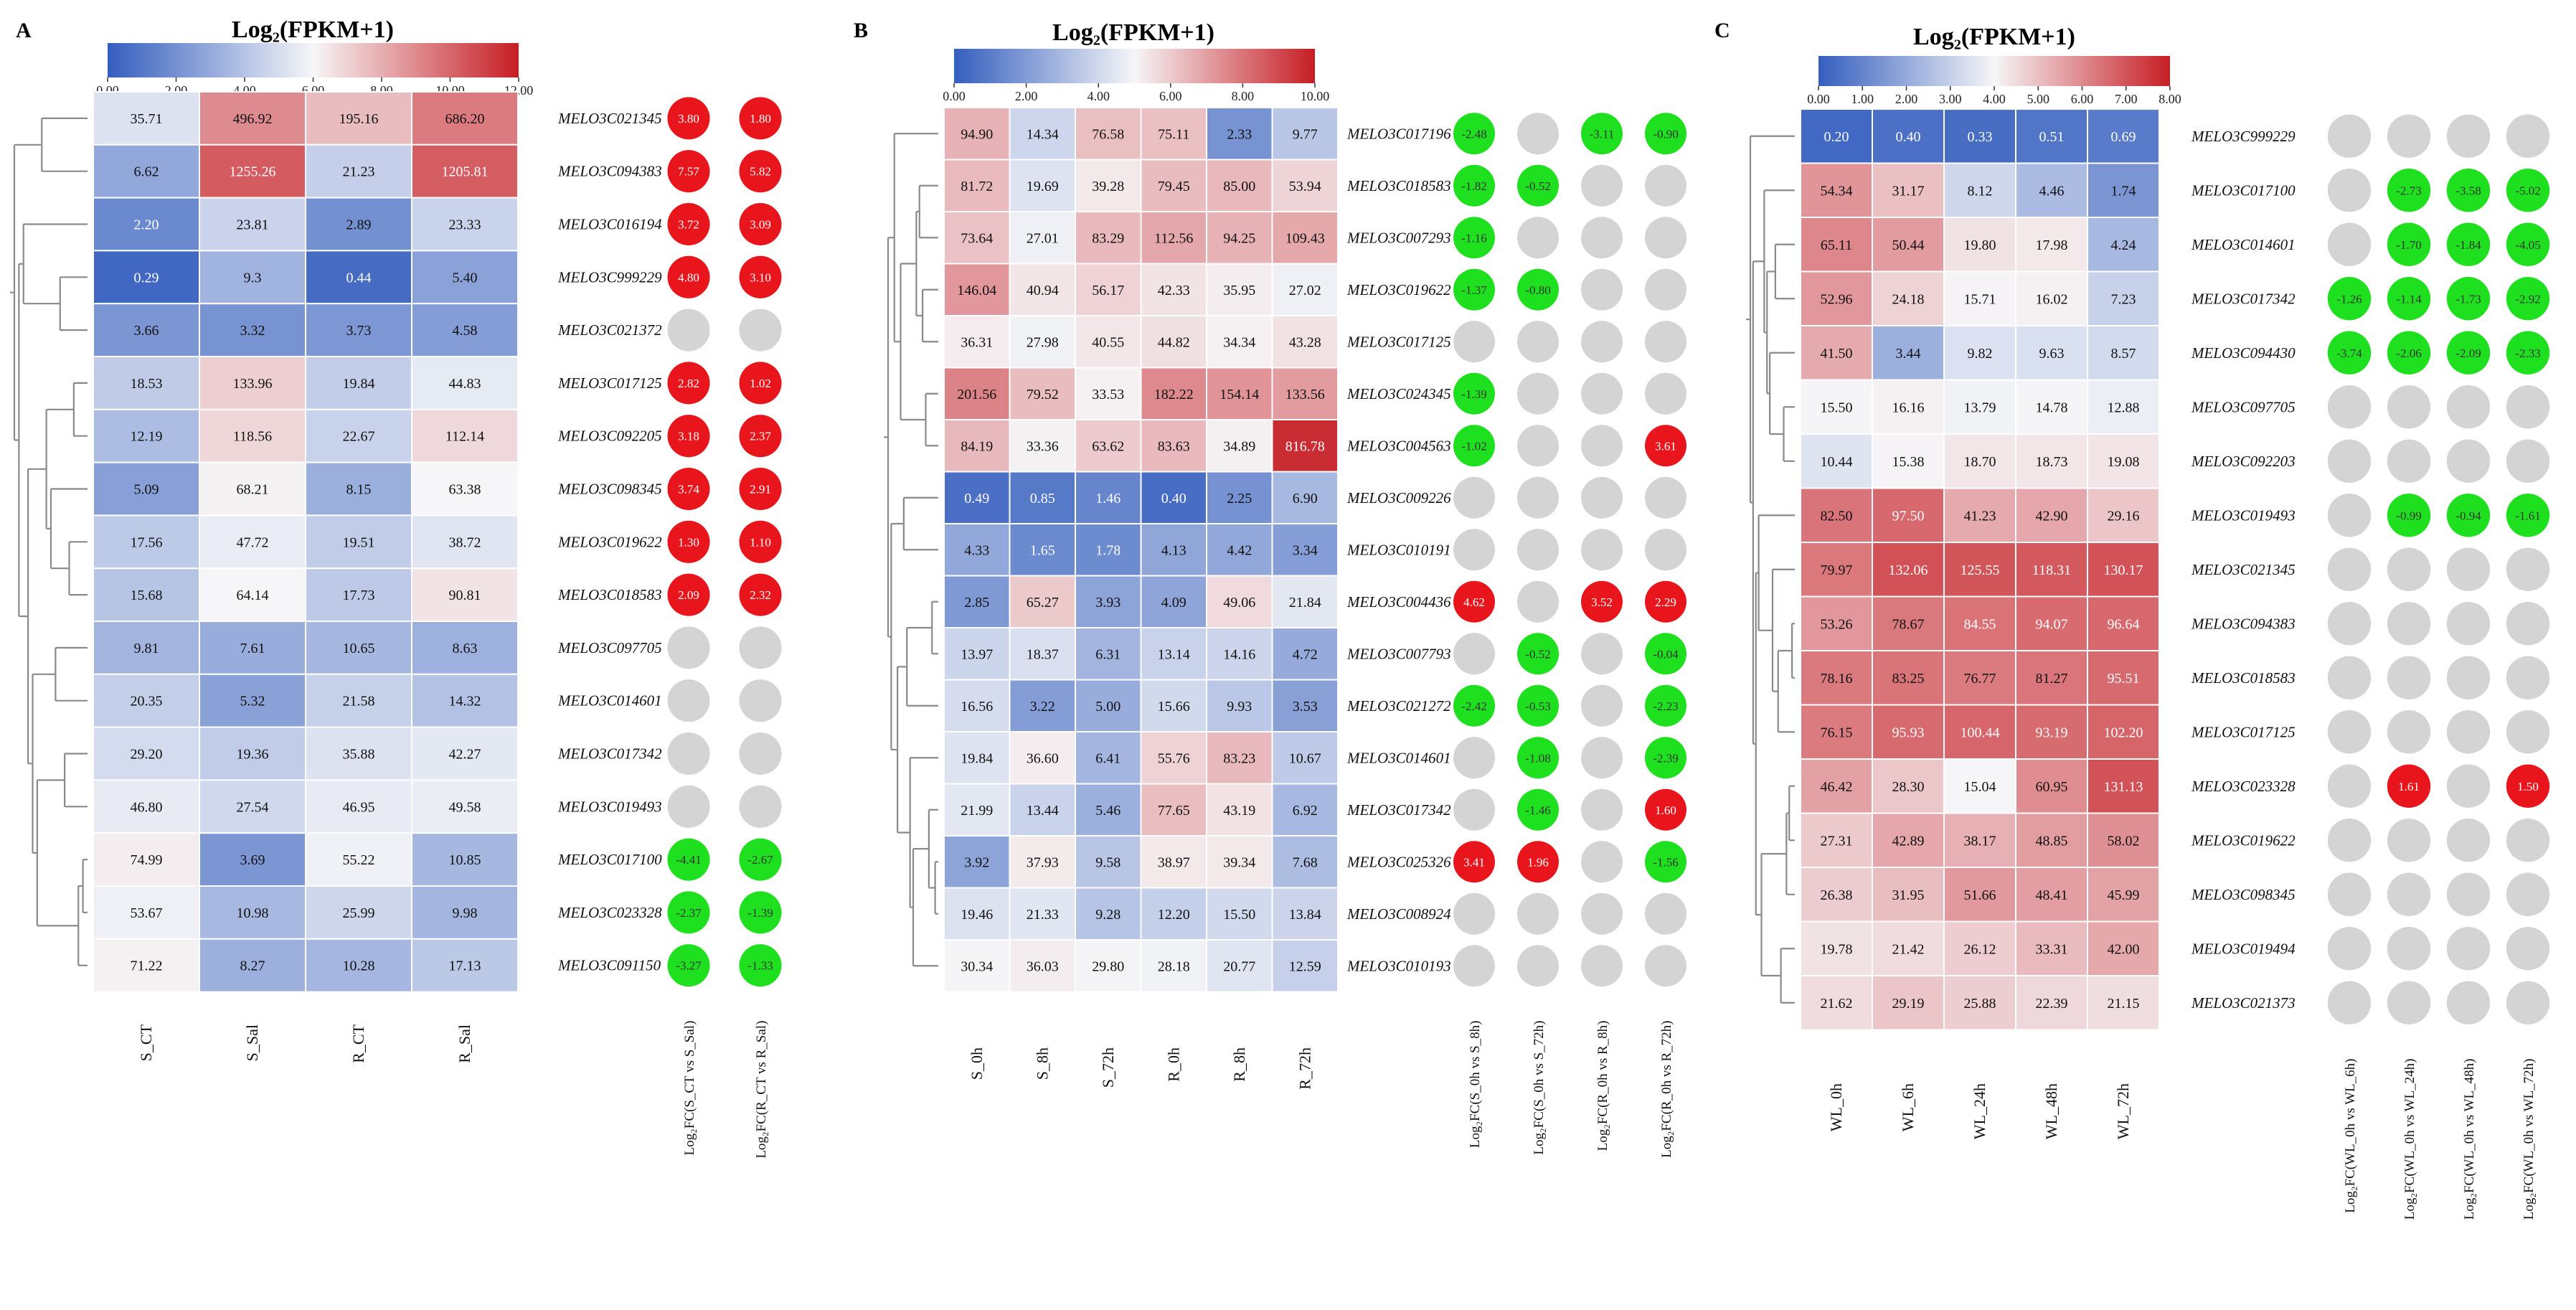  What do you see at coordinates (465, 384) in the screenshot?
I see `cell-value: 44.83` at bounding box center [465, 384].